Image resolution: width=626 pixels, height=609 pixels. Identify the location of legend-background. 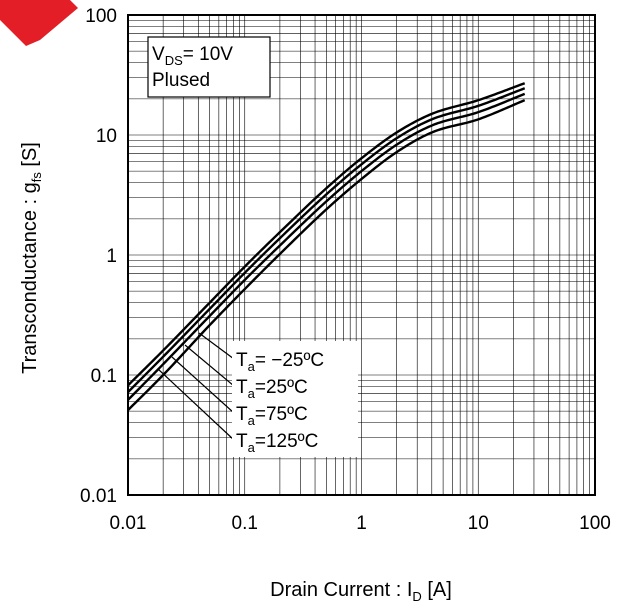
(295, 399).